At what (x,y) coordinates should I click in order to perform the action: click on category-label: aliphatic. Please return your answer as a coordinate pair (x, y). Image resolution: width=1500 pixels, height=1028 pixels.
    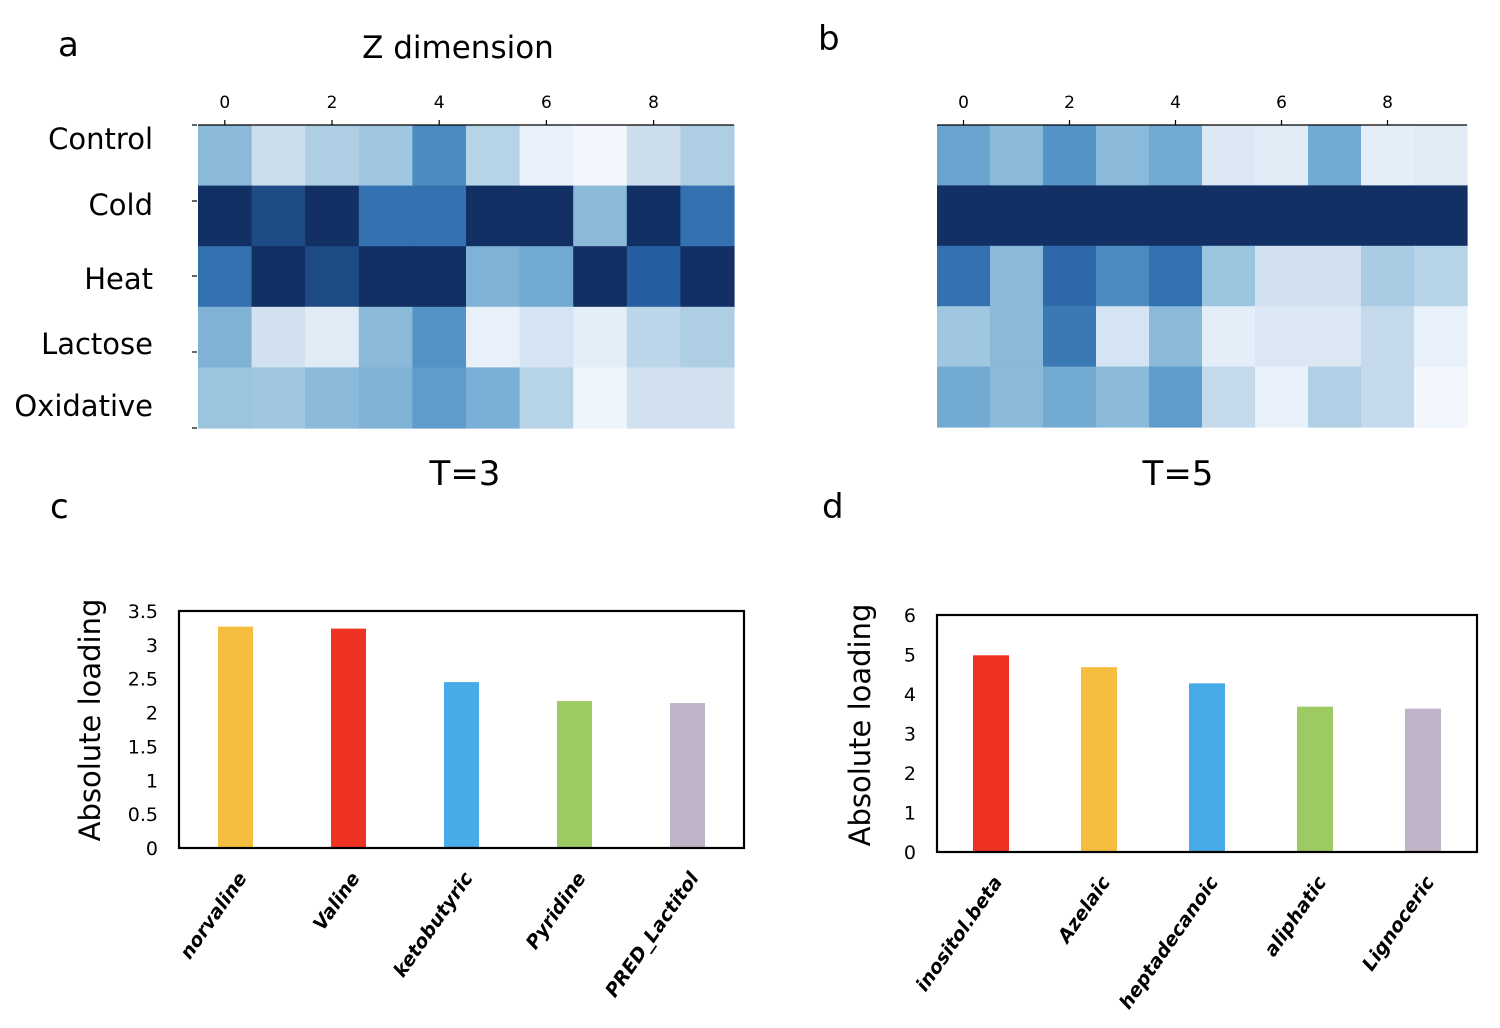
    Looking at the image, I should click on (1296, 916).